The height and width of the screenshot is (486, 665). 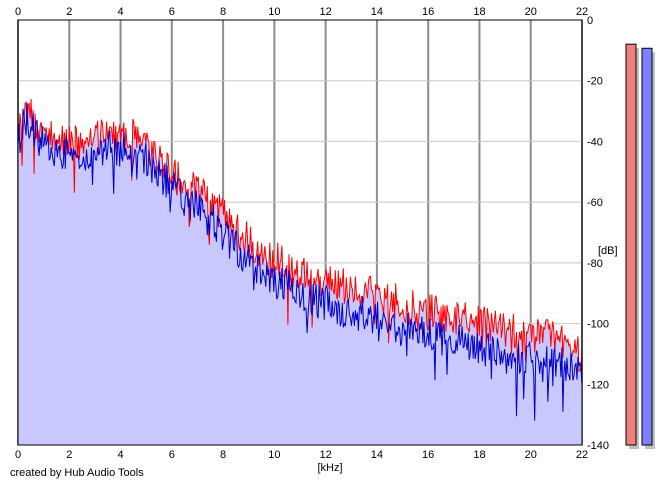 What do you see at coordinates (595, 264) in the screenshot?
I see `y-tick-label: -80` at bounding box center [595, 264].